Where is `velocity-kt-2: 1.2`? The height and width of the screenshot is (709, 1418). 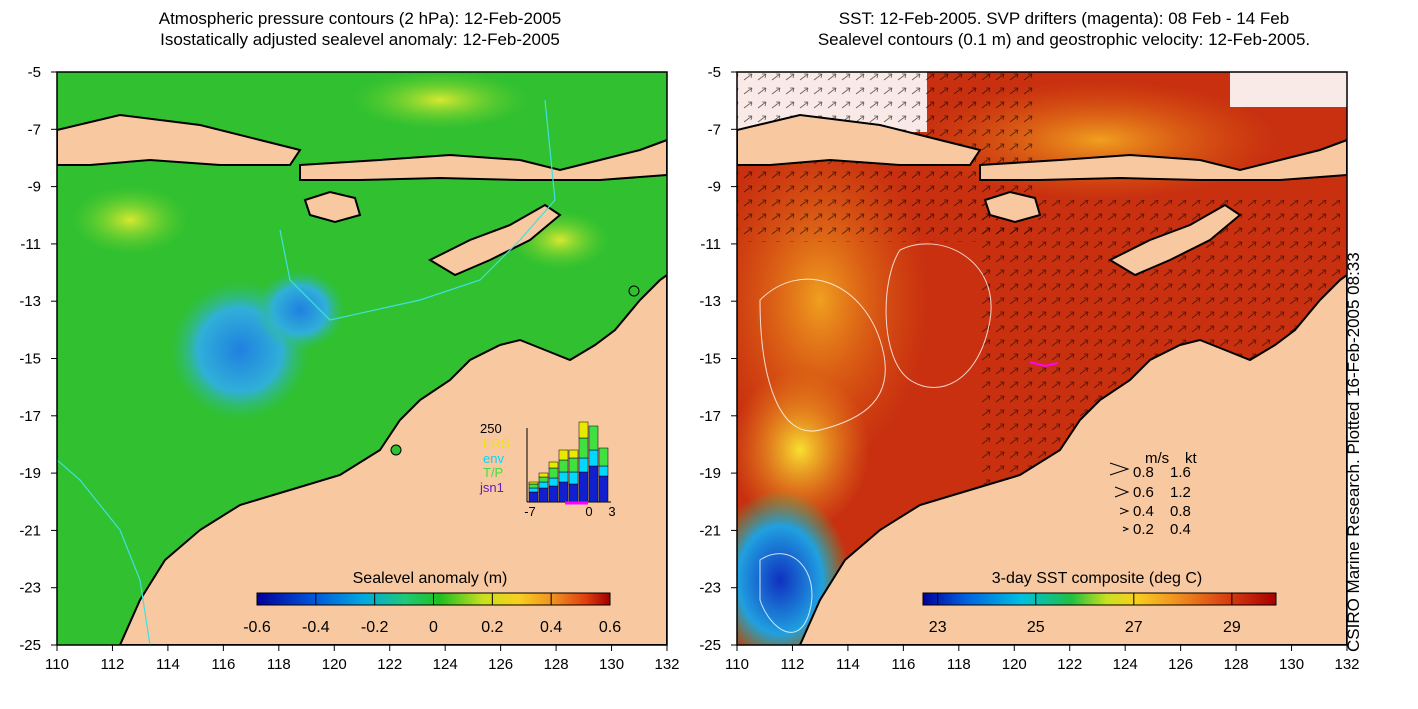 velocity-kt-2: 1.2 is located at coordinates (1180, 492).